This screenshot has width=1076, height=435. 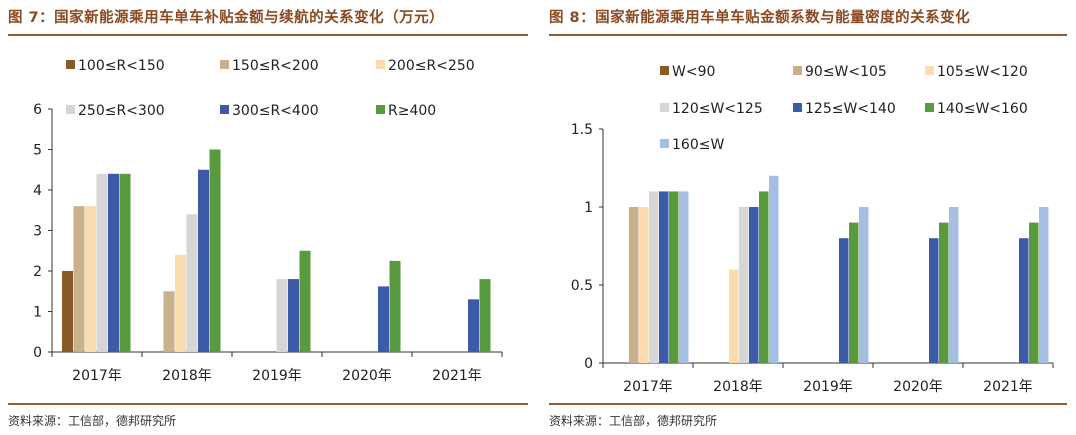 I want to click on chart-2-y-tick-label: 1, so click(x=588, y=208).